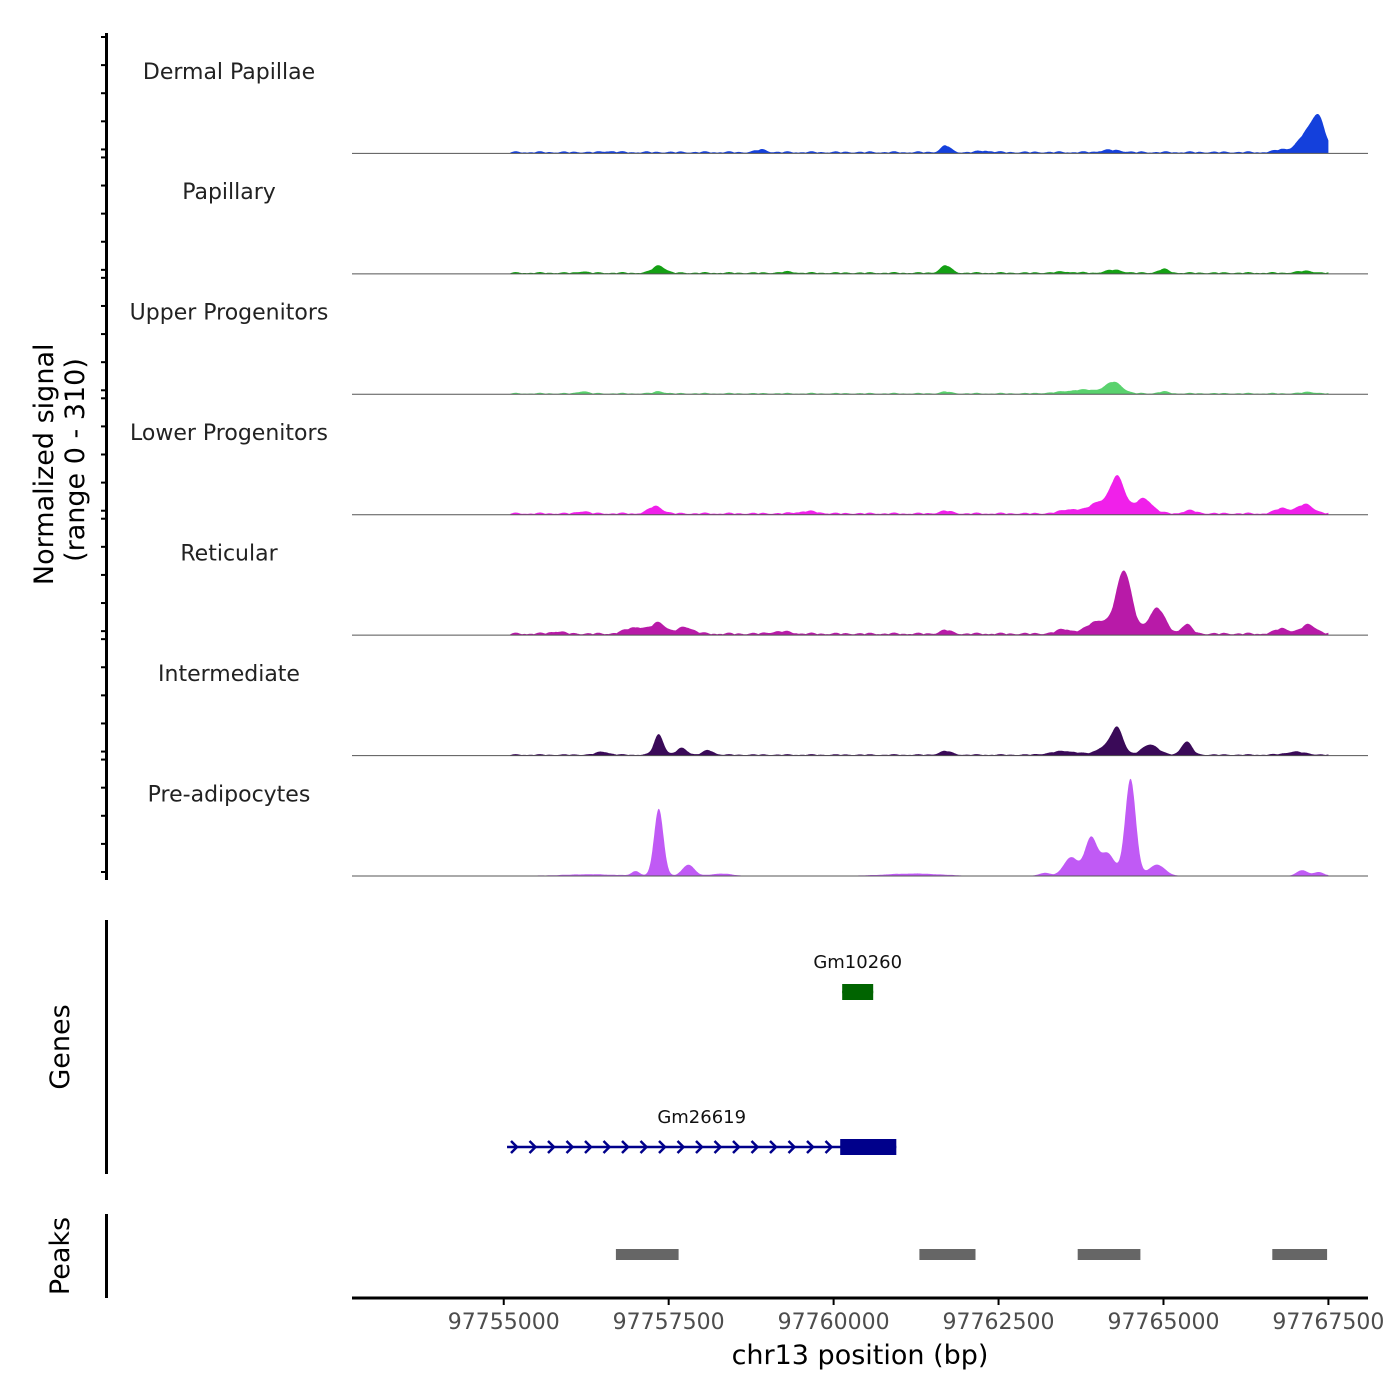  I want to click on signal-y-axis, so click(104, 456).